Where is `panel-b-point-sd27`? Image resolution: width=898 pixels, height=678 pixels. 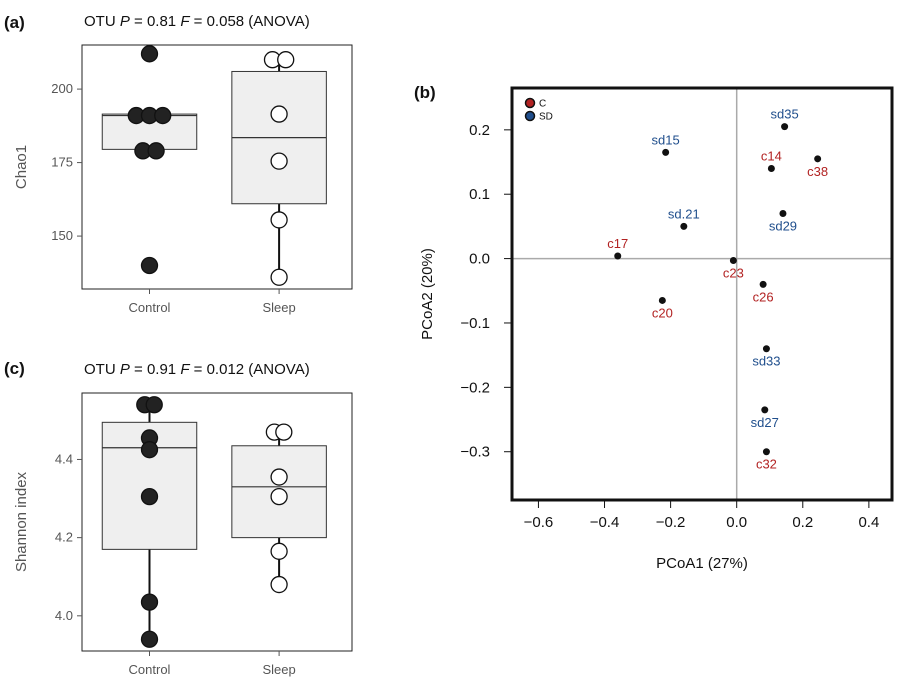 panel-b-point-sd27 is located at coordinates (765, 410).